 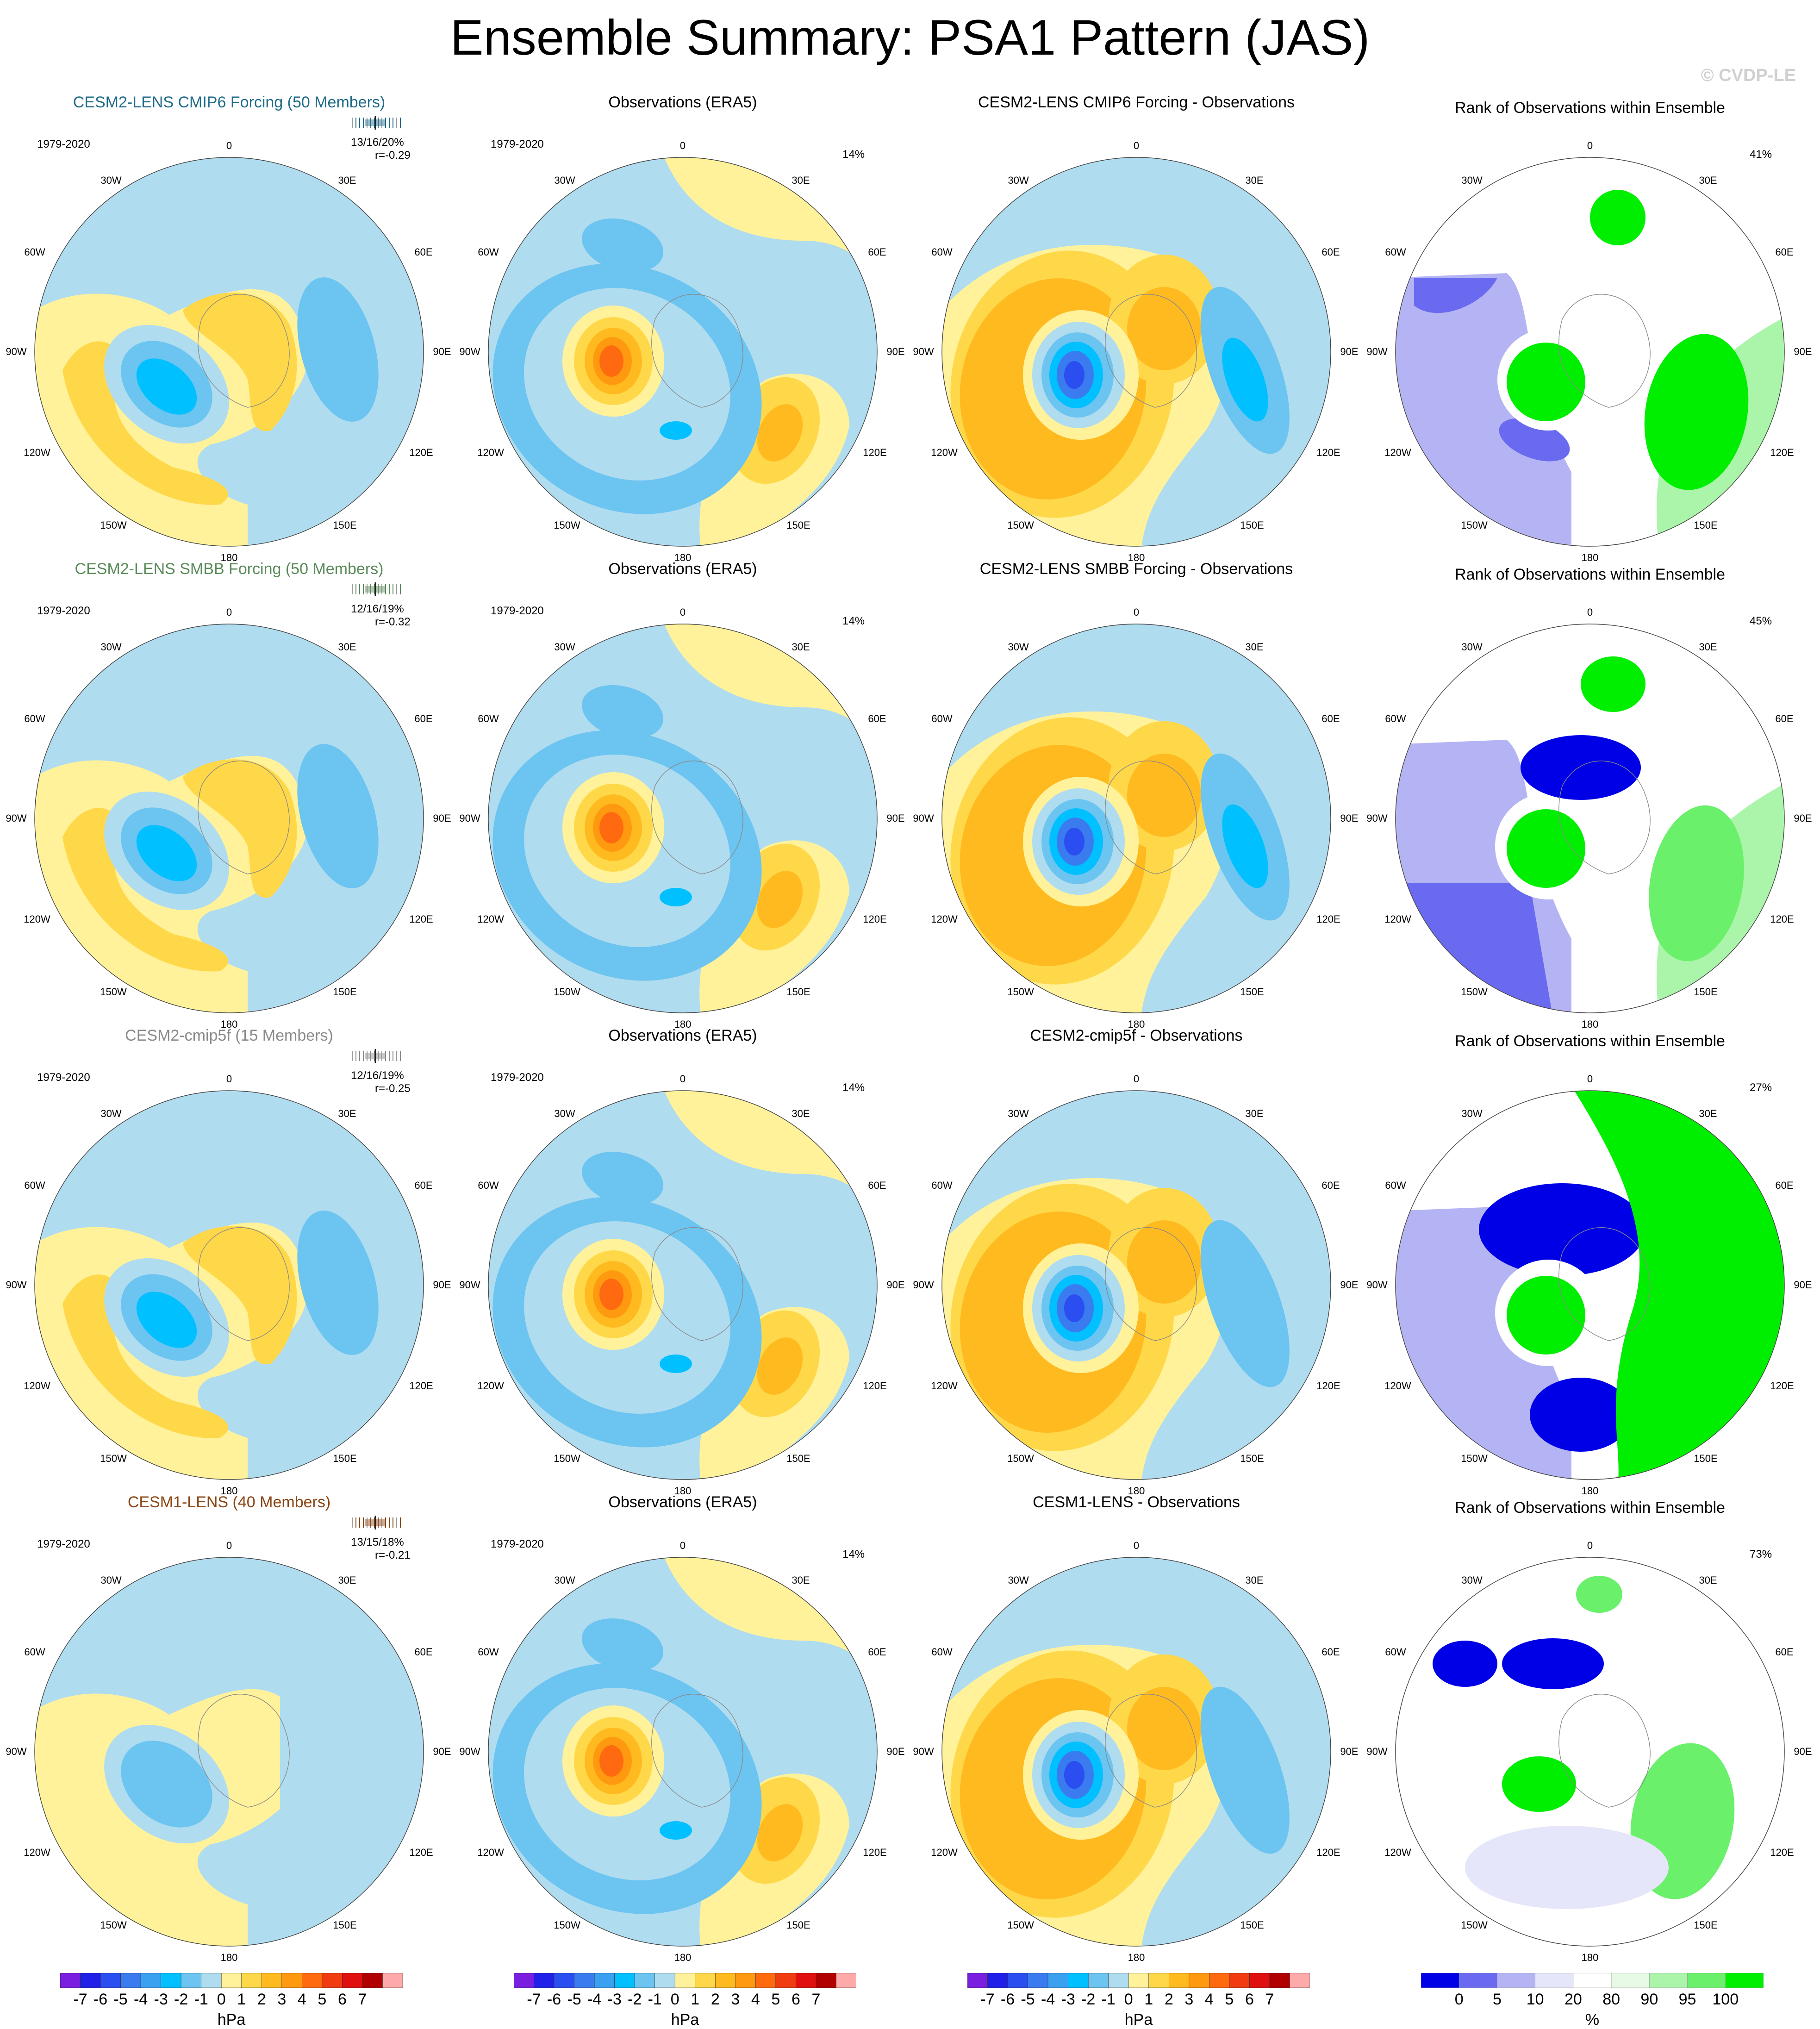 I want to click on hpa-tick-label: -1, so click(x=655, y=2000).